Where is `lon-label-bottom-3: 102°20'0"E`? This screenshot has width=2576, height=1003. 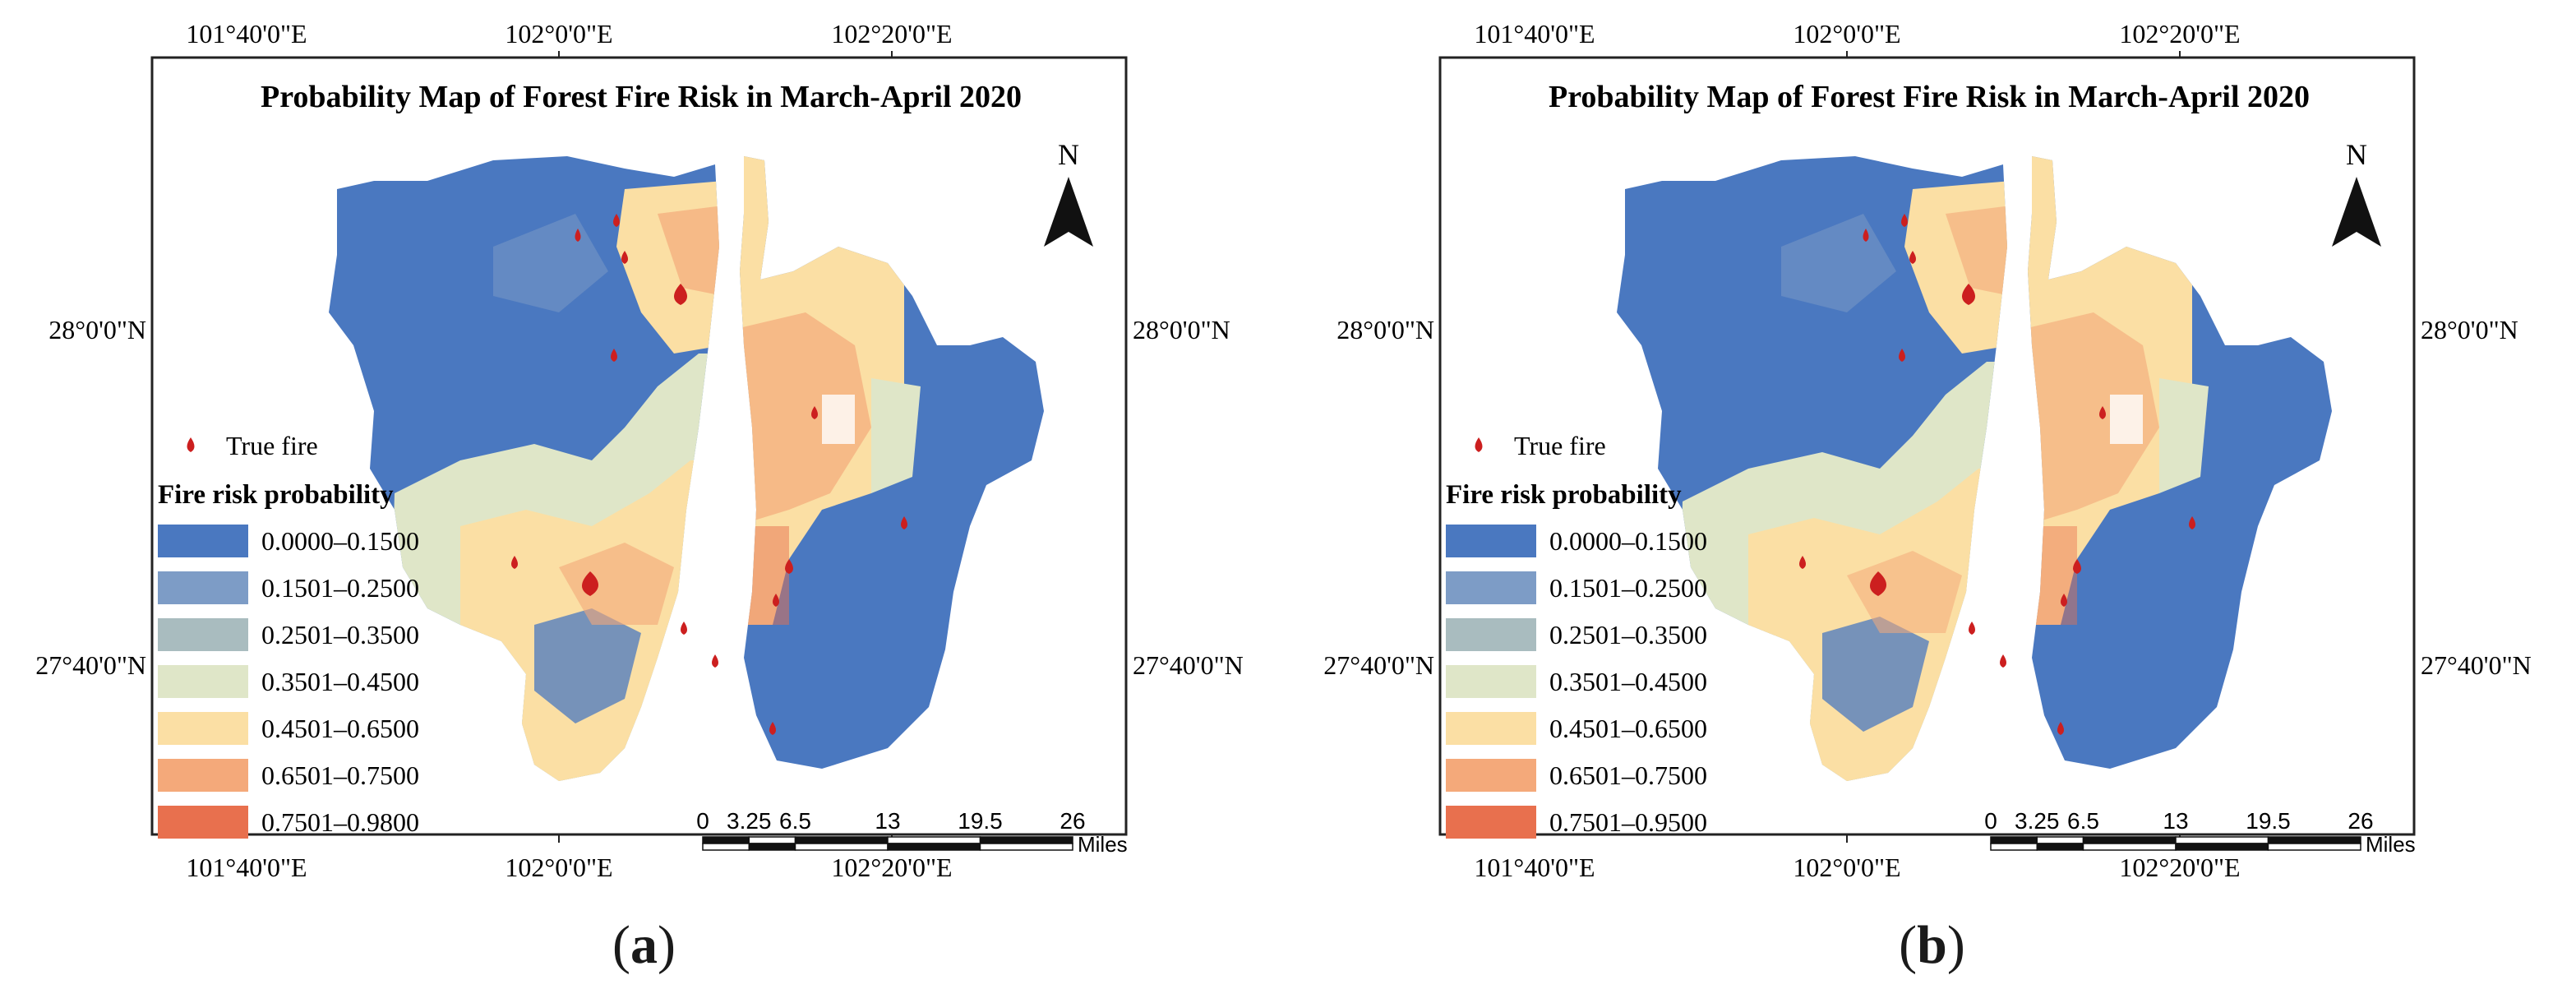
lon-label-bottom-3: 102°20'0"E is located at coordinates (892, 867).